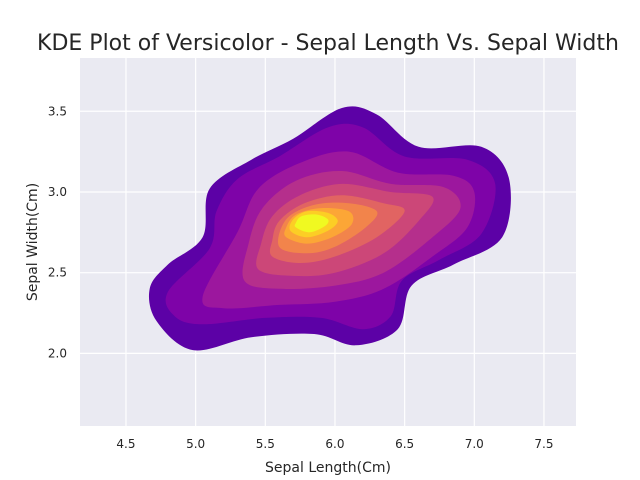 The width and height of the screenshot is (640, 480). Describe the element at coordinates (328, 468) in the screenshot. I see `x-axis-label: Sepal Length(Cm)` at that location.